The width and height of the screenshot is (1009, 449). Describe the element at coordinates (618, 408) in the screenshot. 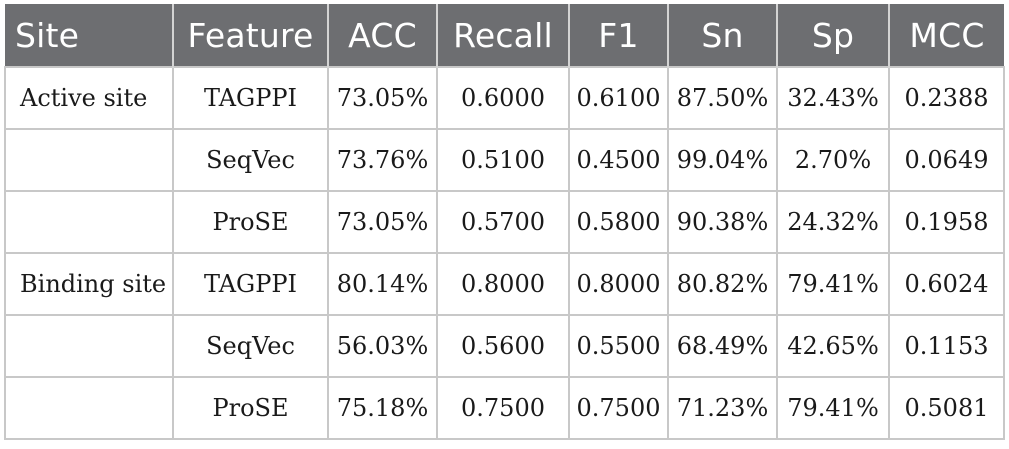

I see `cell-f1: 0.7500` at that location.